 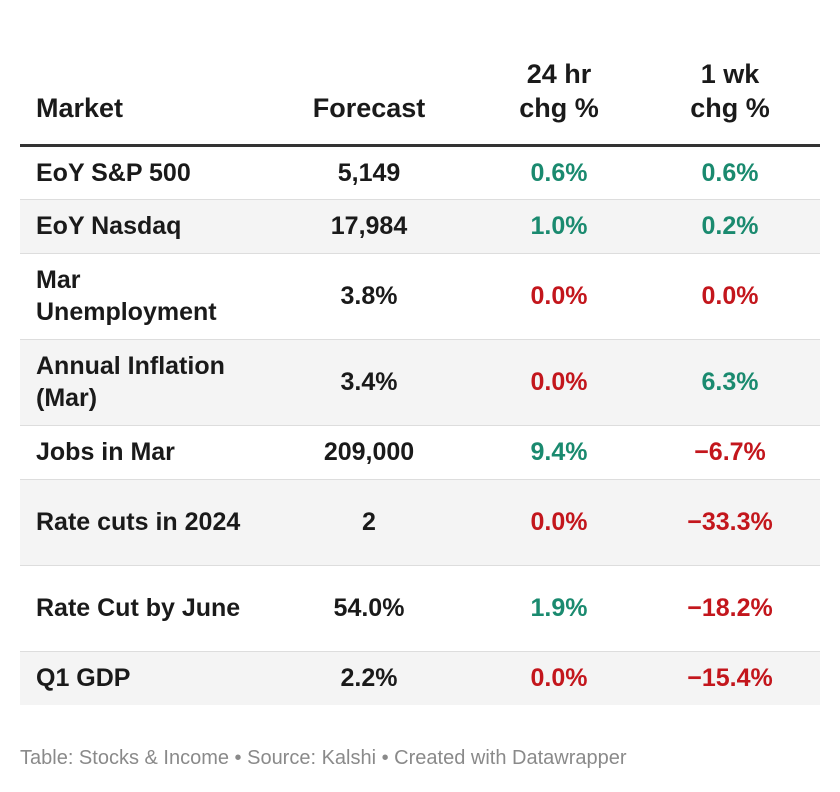 What do you see at coordinates (140, 522) in the screenshot?
I see `market-cell: Rate cuts in 2024` at bounding box center [140, 522].